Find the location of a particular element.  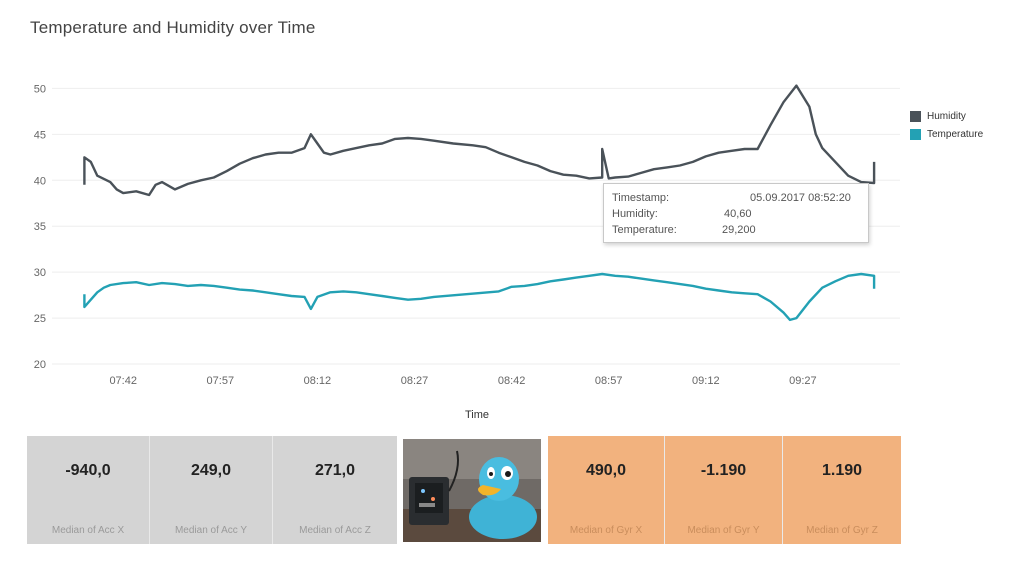

legend-item-temperature: Temperature is located at coordinates (946, 134).